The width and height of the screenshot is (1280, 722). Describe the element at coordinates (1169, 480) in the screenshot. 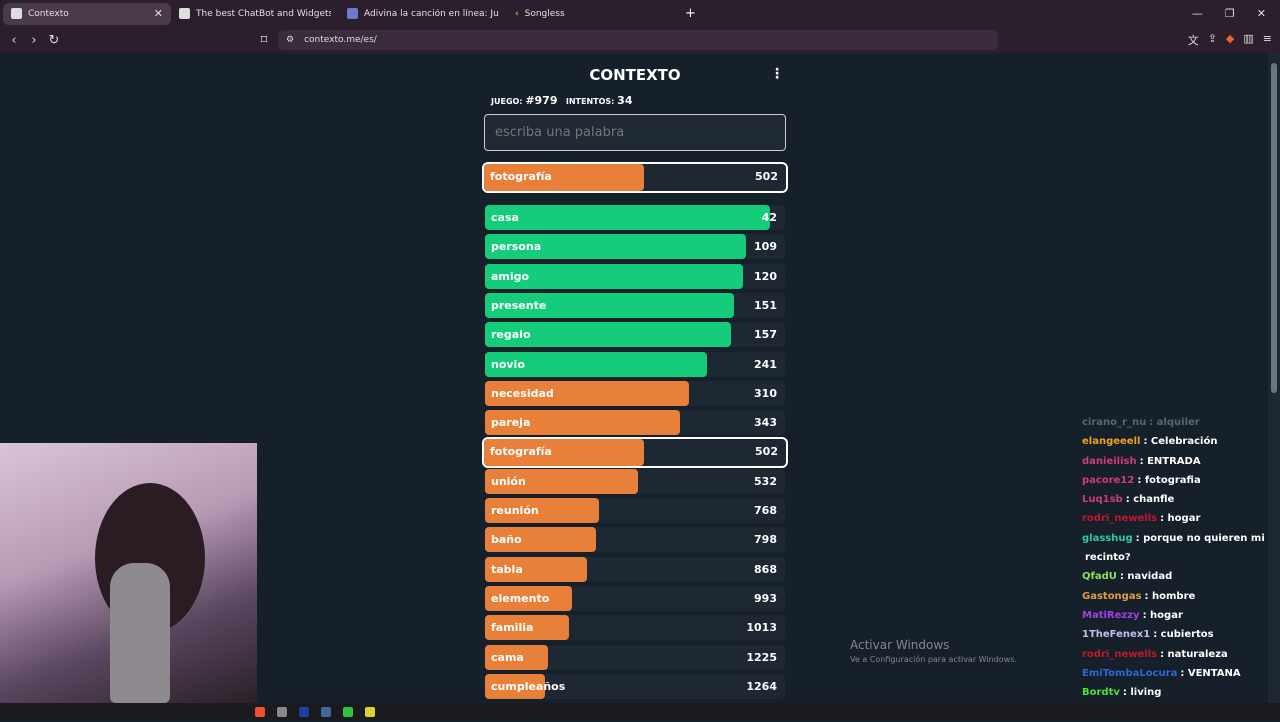

I see `chat-text: : fotografia` at that location.